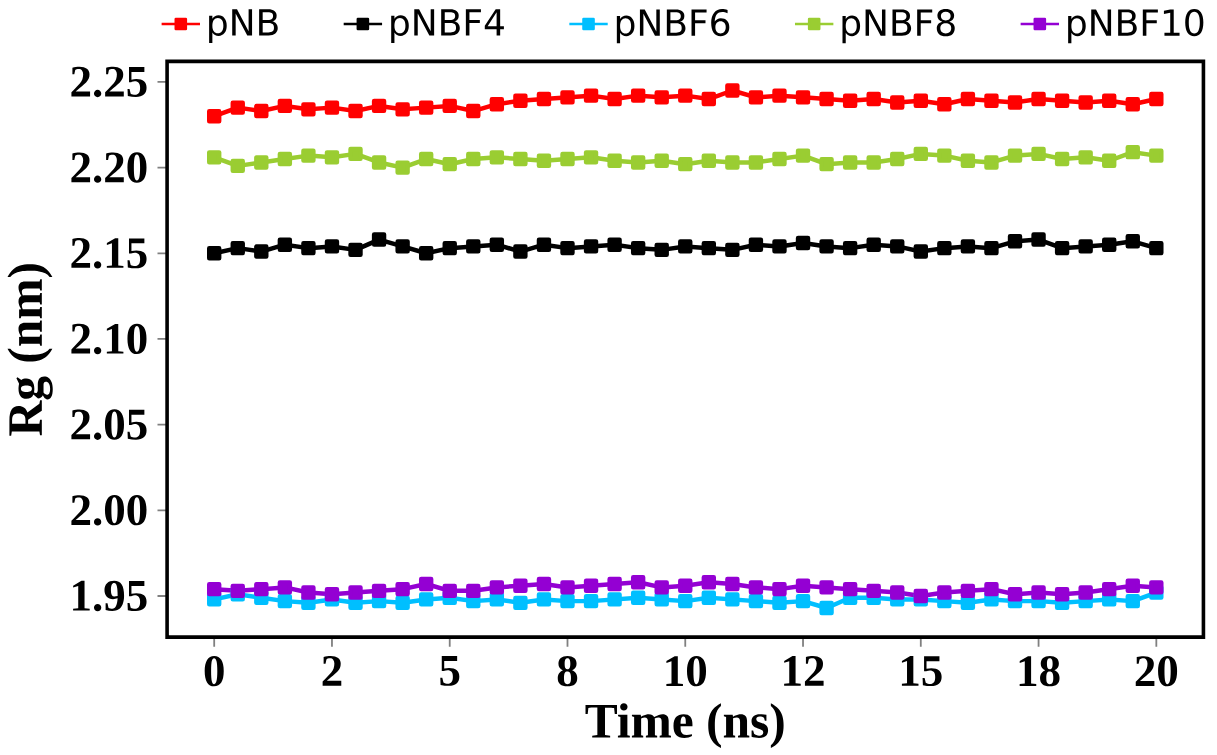 The height and width of the screenshot is (755, 1217). What do you see at coordinates (686, 671) in the screenshot?
I see `x-tick-label: 10` at bounding box center [686, 671].